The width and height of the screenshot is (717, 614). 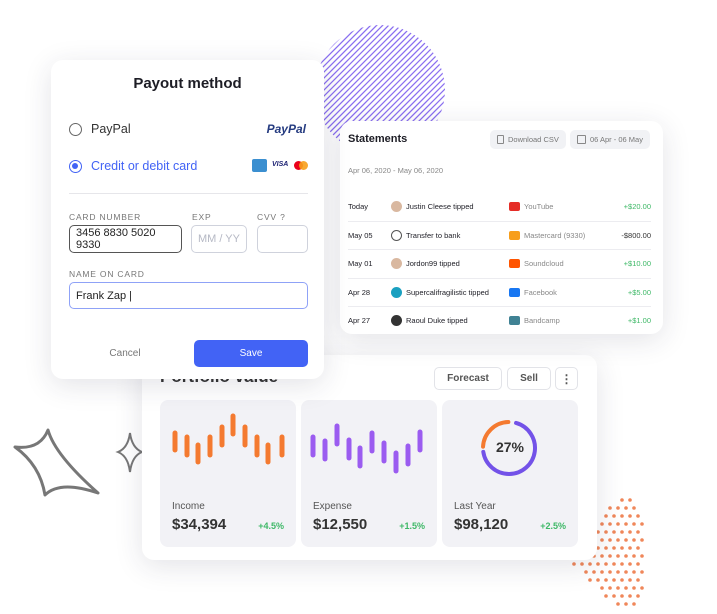 What do you see at coordinates (468, 378) in the screenshot?
I see `forecast-button: Forecast` at bounding box center [468, 378].